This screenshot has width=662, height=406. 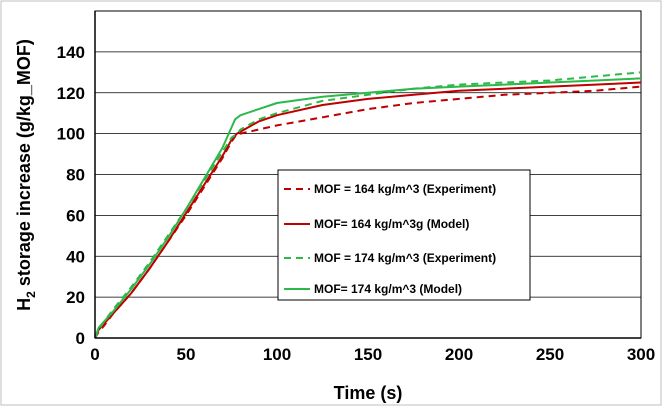 What do you see at coordinates (80, 338) in the screenshot?
I see `y-tick-label-0: 0` at bounding box center [80, 338].